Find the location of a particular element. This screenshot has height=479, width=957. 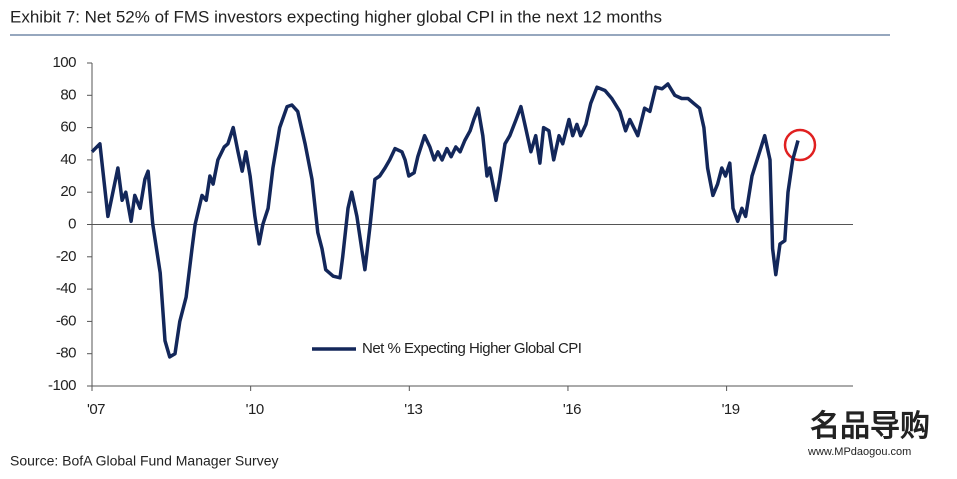

y-tick-label: -80 is located at coordinates (66, 353).